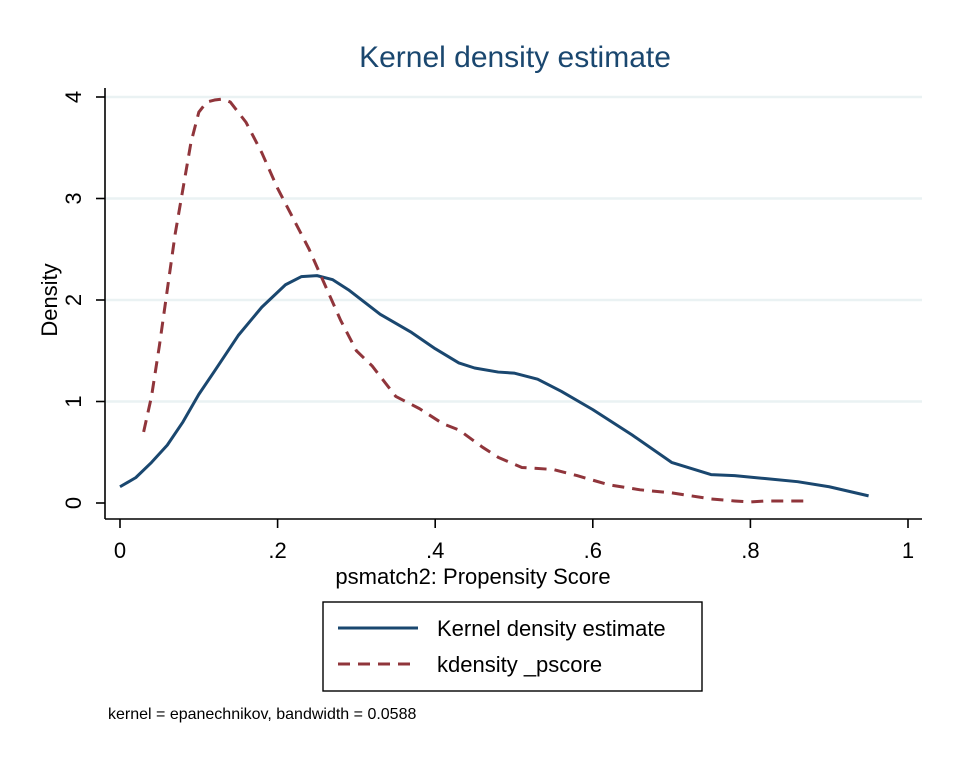 Image resolution: width=957 pixels, height=768 pixels. What do you see at coordinates (472, 576) in the screenshot?
I see `x-axis-label: psmatch2: Propensity Score` at bounding box center [472, 576].